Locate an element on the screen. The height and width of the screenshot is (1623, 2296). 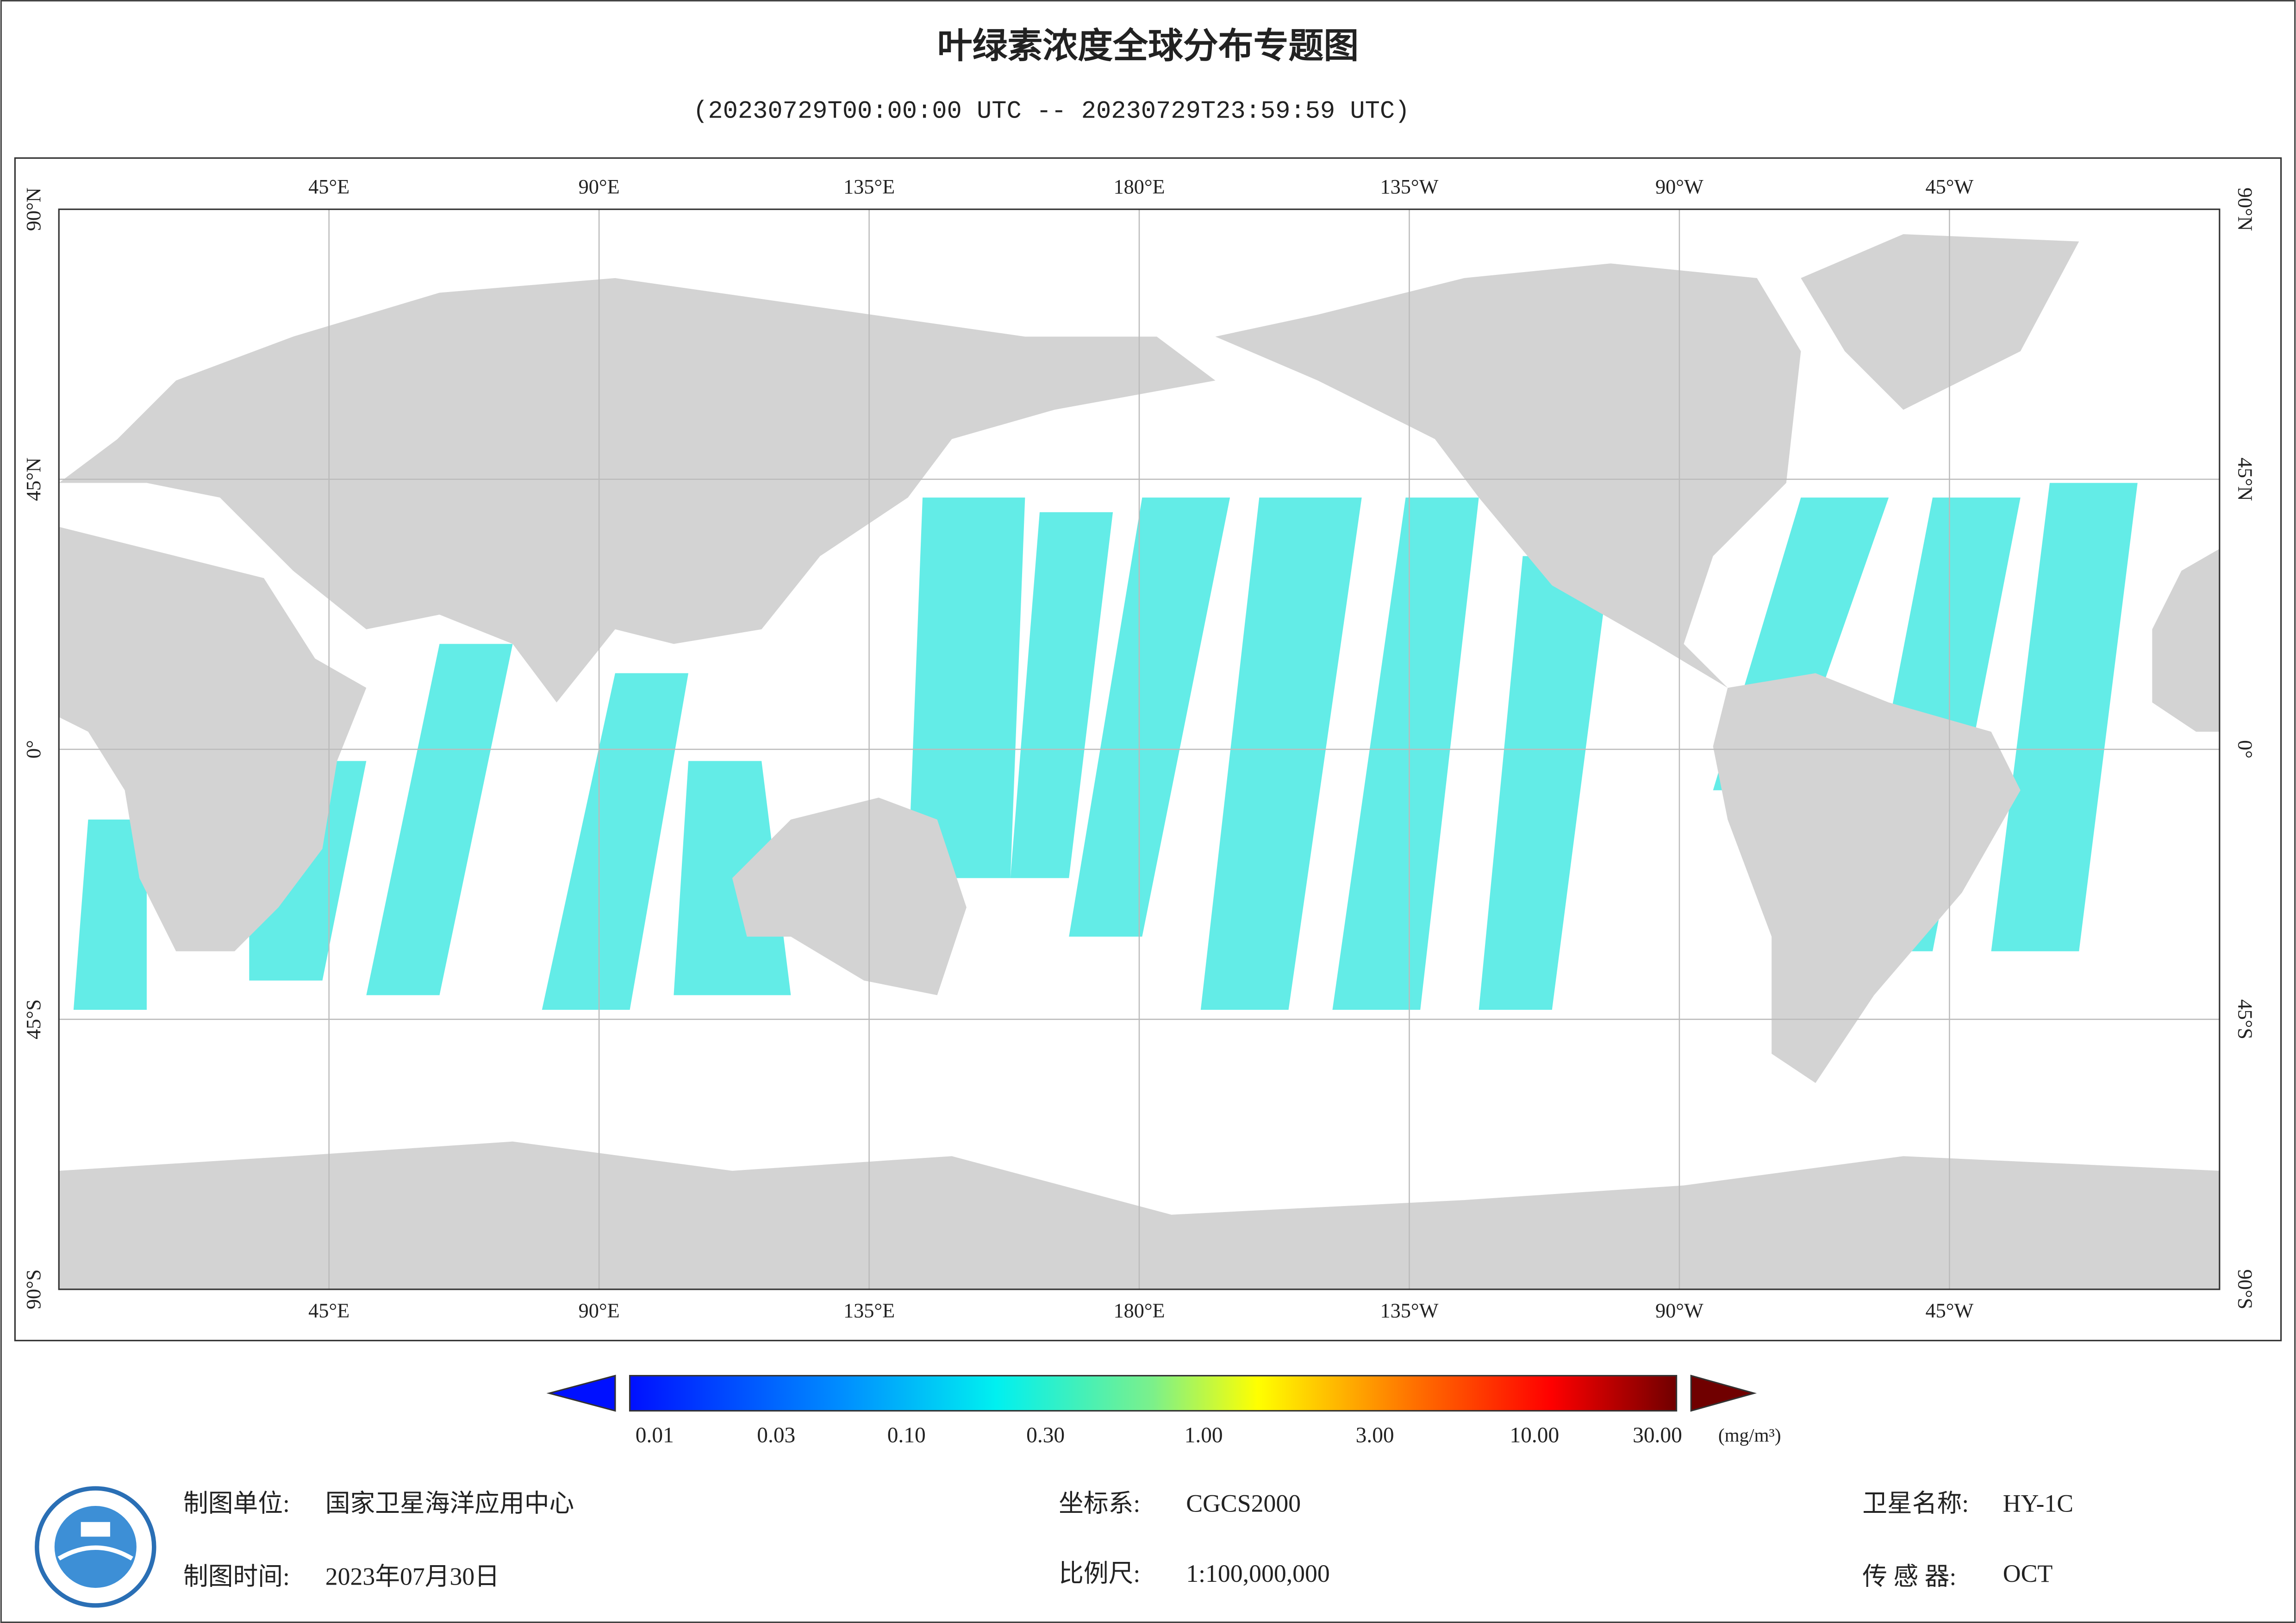
lon-label-bottom: 90°W is located at coordinates (1679, 1311).